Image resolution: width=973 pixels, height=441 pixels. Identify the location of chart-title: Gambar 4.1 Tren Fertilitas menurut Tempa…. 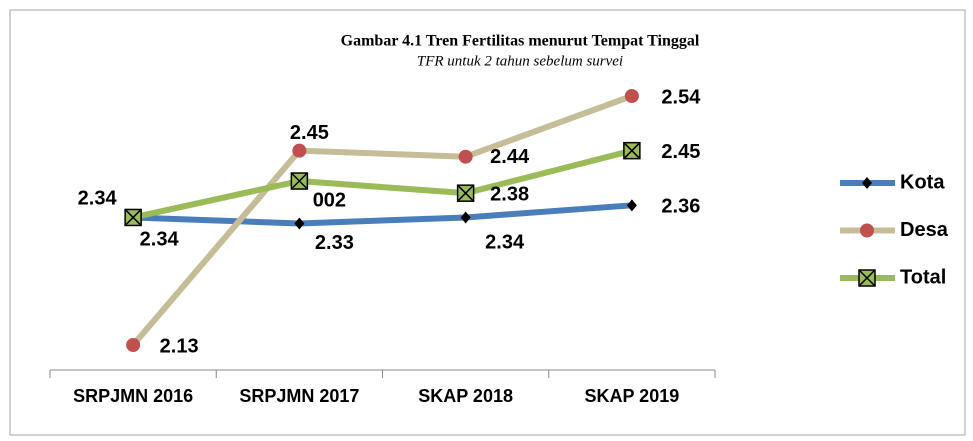
(520, 41).